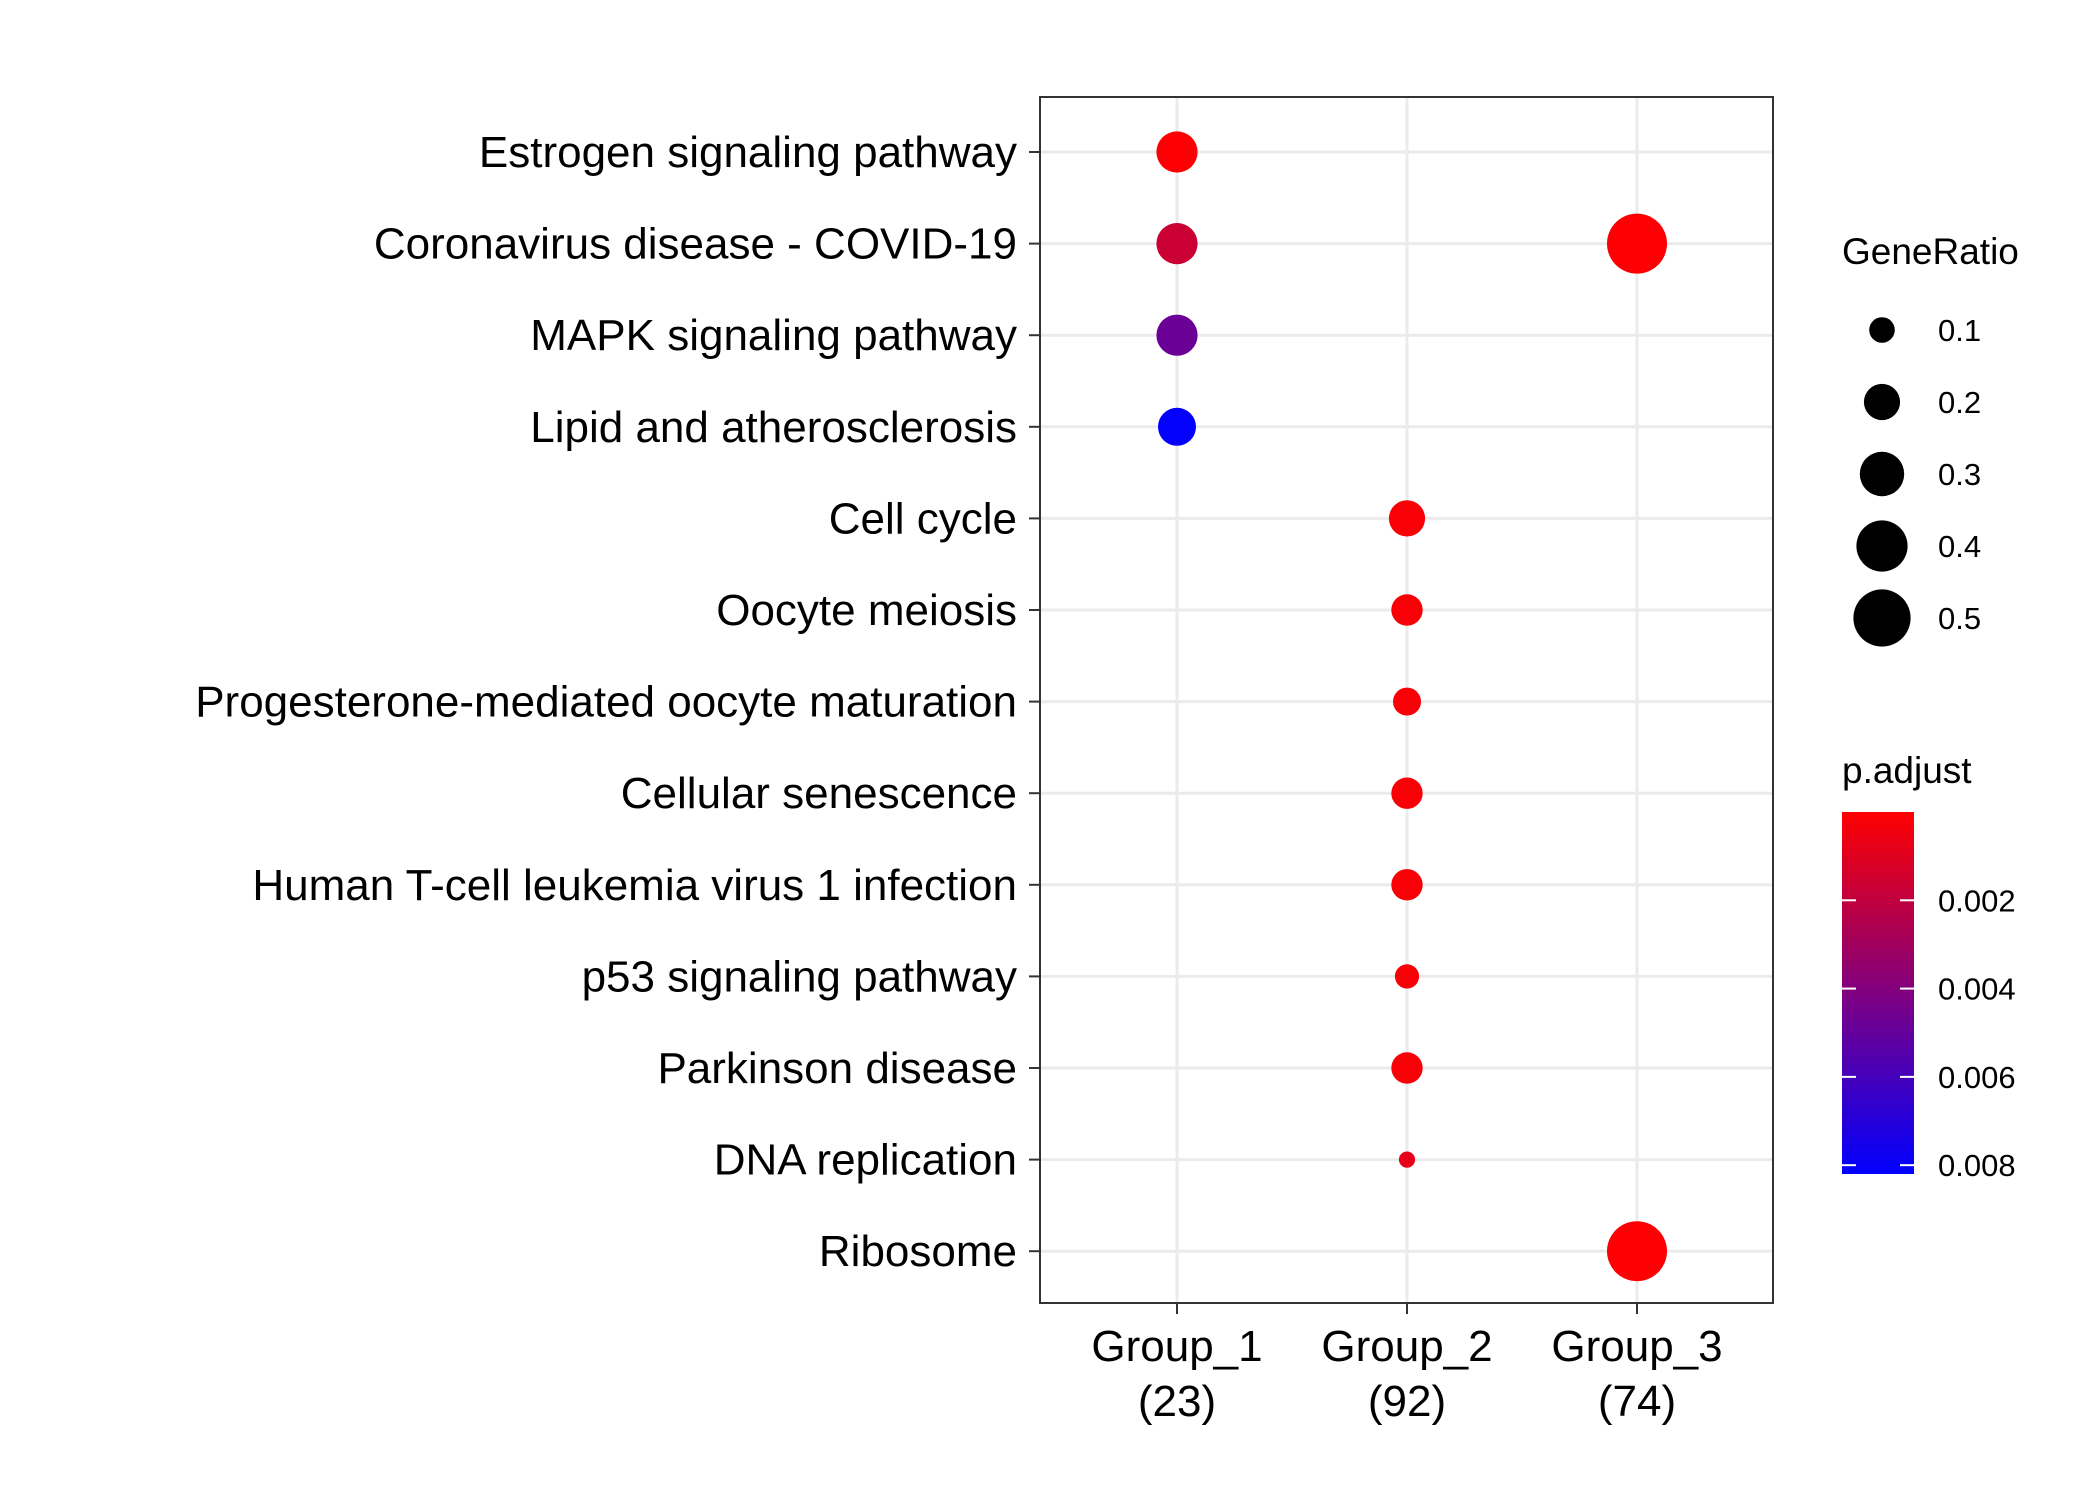 This screenshot has height=1500, width=2100. I want to click on size-legend-label: 0.1, so click(1959, 330).